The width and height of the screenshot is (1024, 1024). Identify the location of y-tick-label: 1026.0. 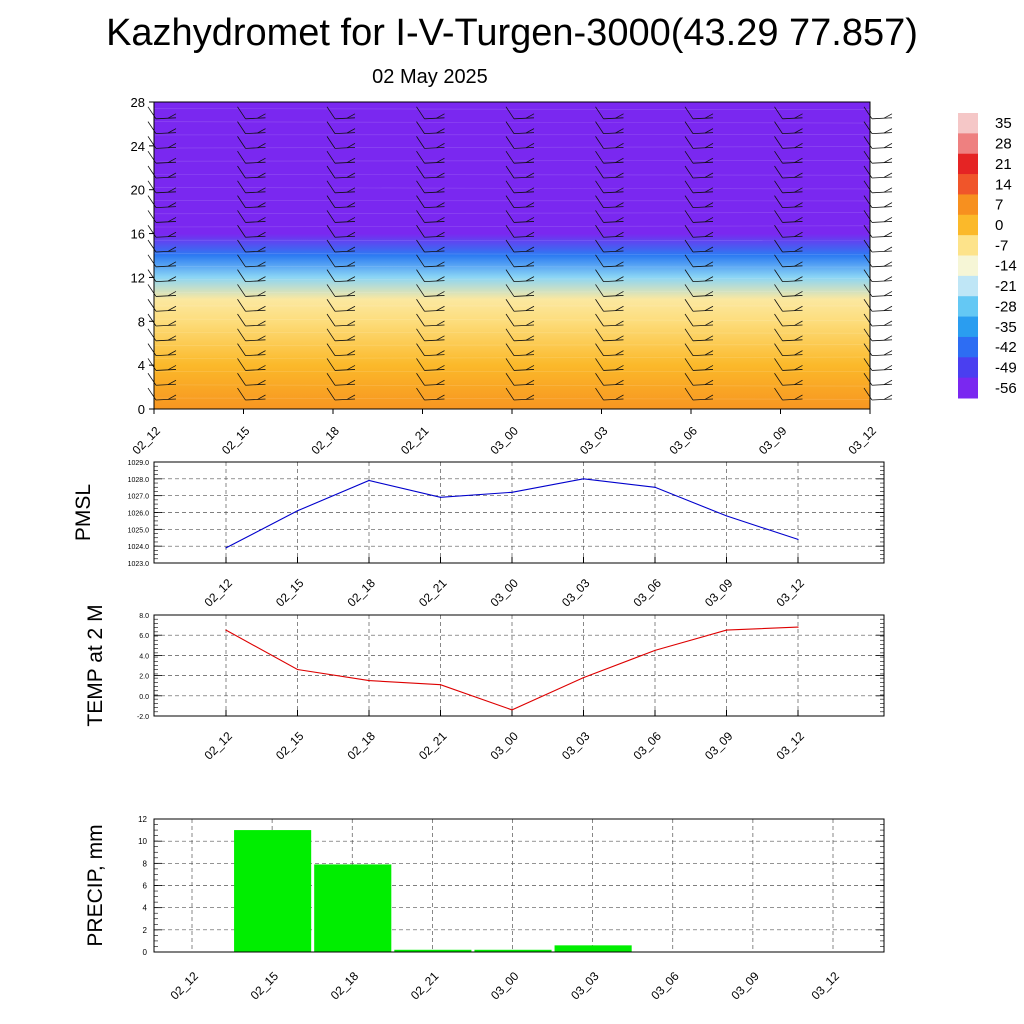
(139, 514).